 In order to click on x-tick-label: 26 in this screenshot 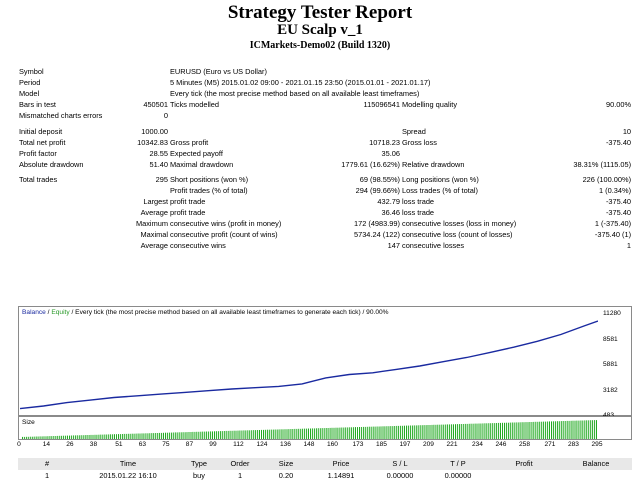, I will do `click(70, 444)`.